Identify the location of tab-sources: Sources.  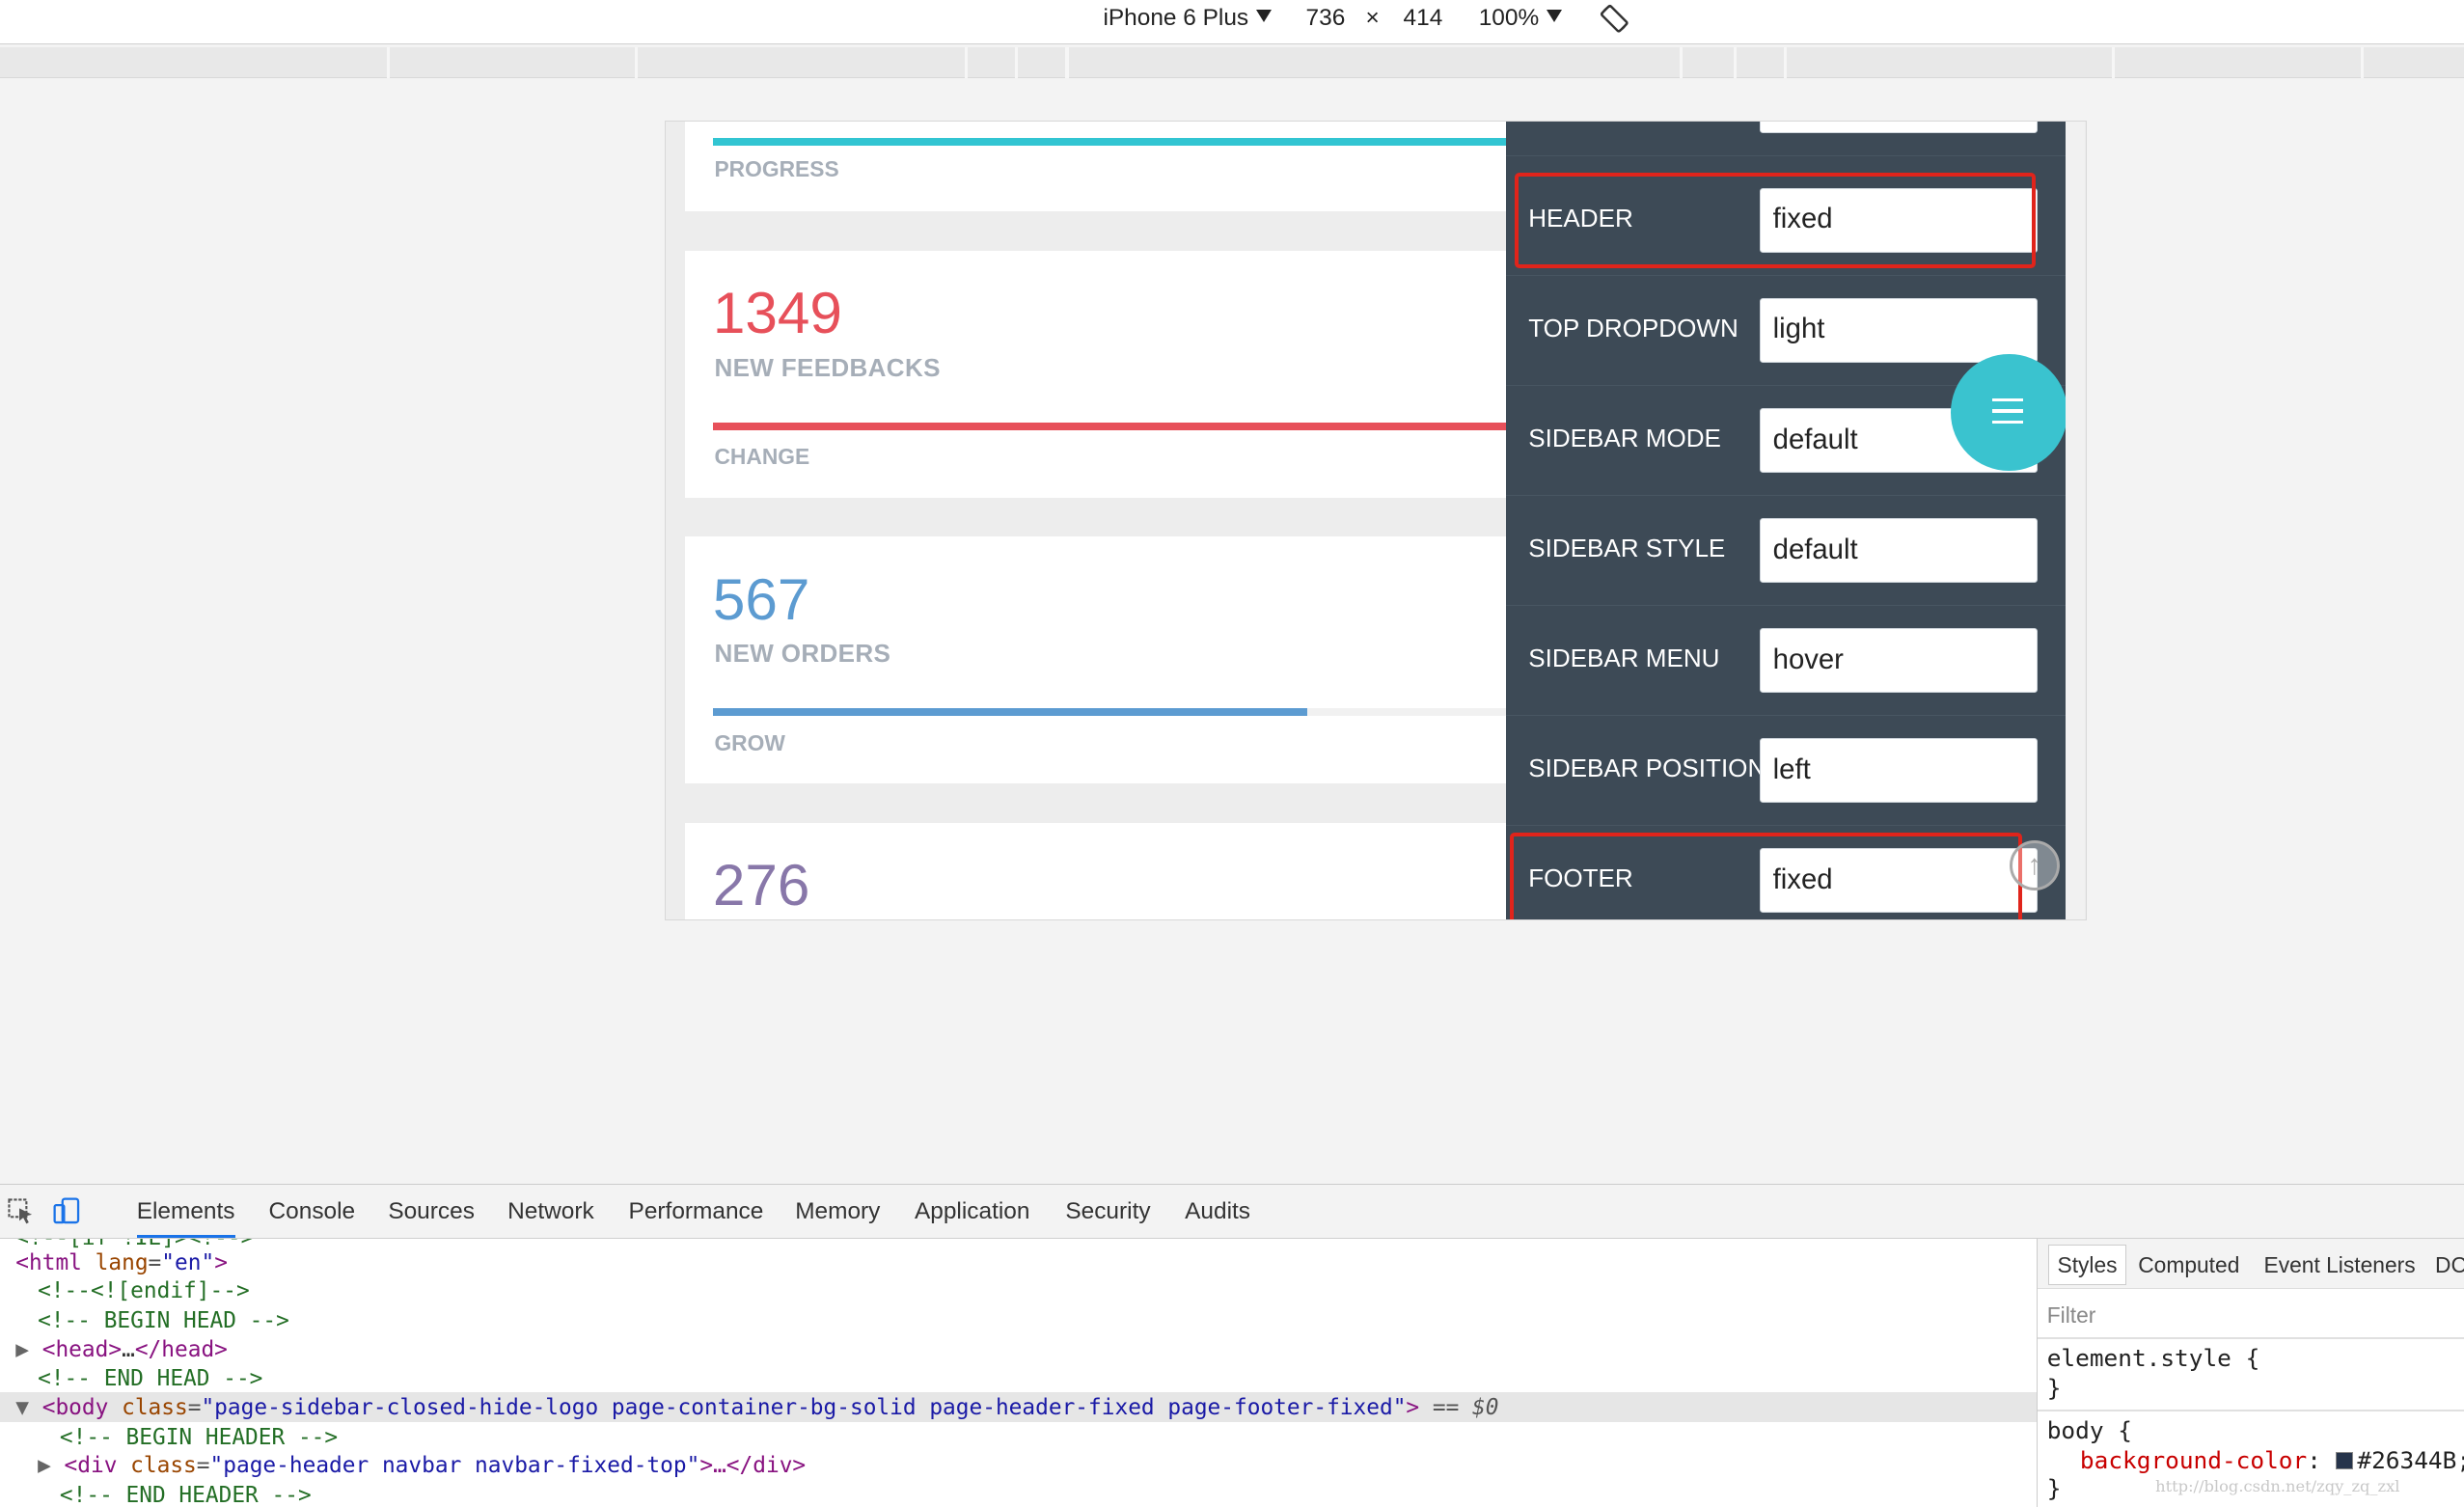
(431, 1211).